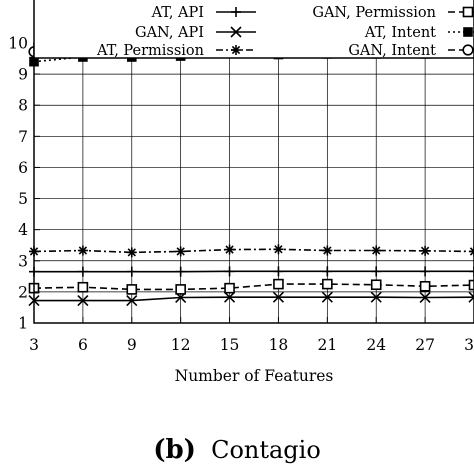 This screenshot has height=474, width=474. I want to click on series-line-gan-api, so click(254, 299).